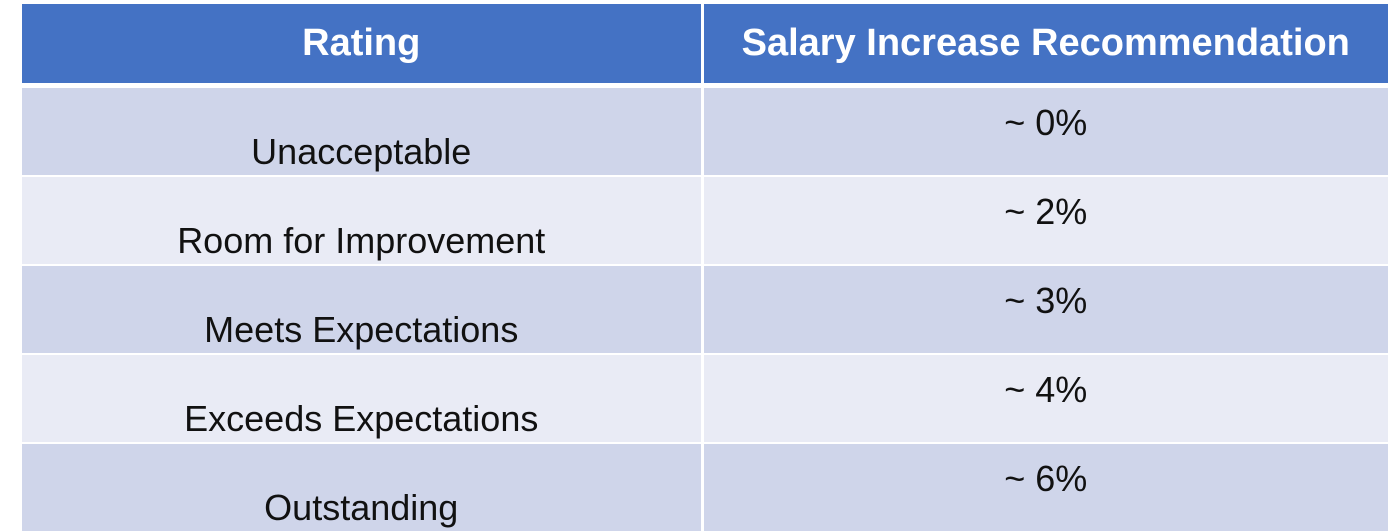 This screenshot has width=1400, height=531. Describe the element at coordinates (1045, 220) in the screenshot. I see `salary-increase-cell: ~ 2%` at that location.